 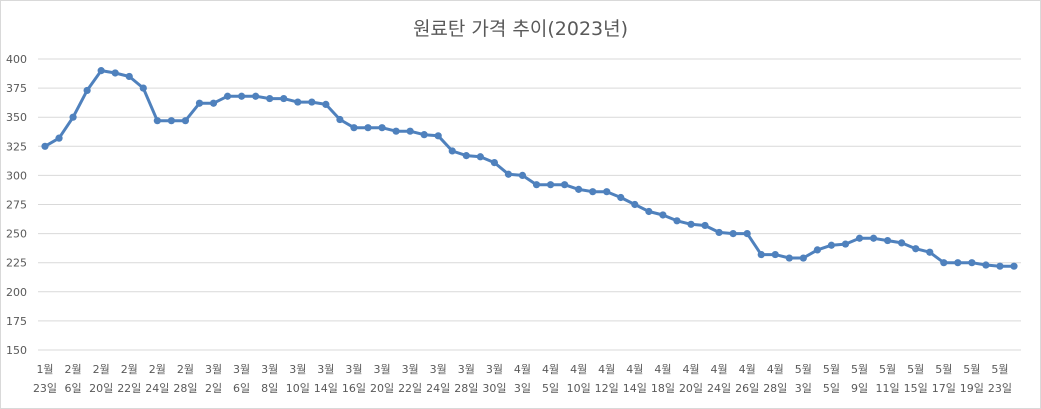 What do you see at coordinates (185, 388) in the screenshot?
I see `x-tick-label-day: 28일` at bounding box center [185, 388].